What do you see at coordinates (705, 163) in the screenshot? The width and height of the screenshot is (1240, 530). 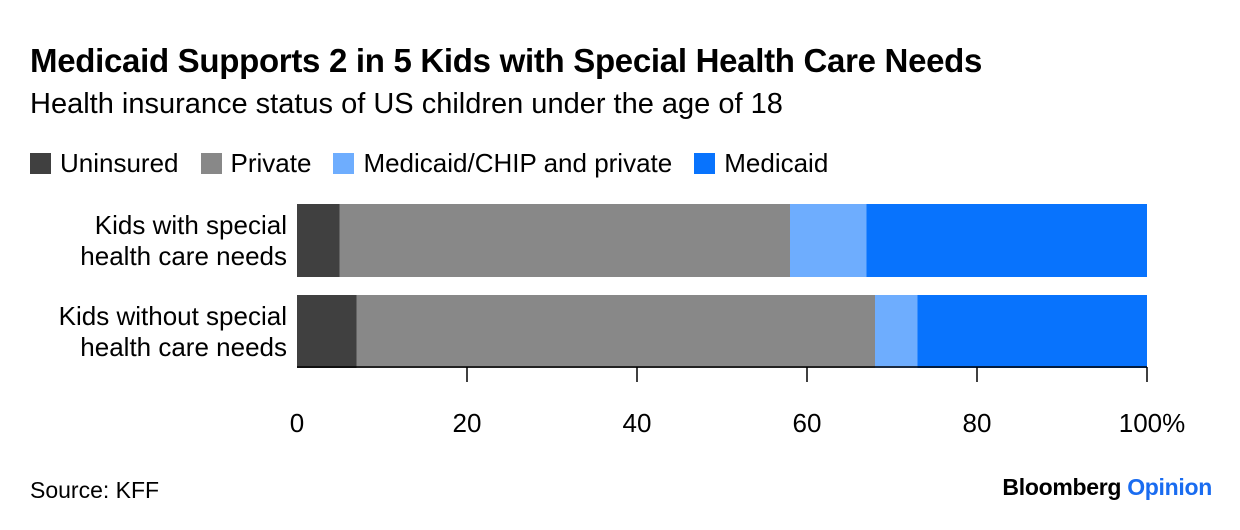 I see `legend-swatch-medicaid` at bounding box center [705, 163].